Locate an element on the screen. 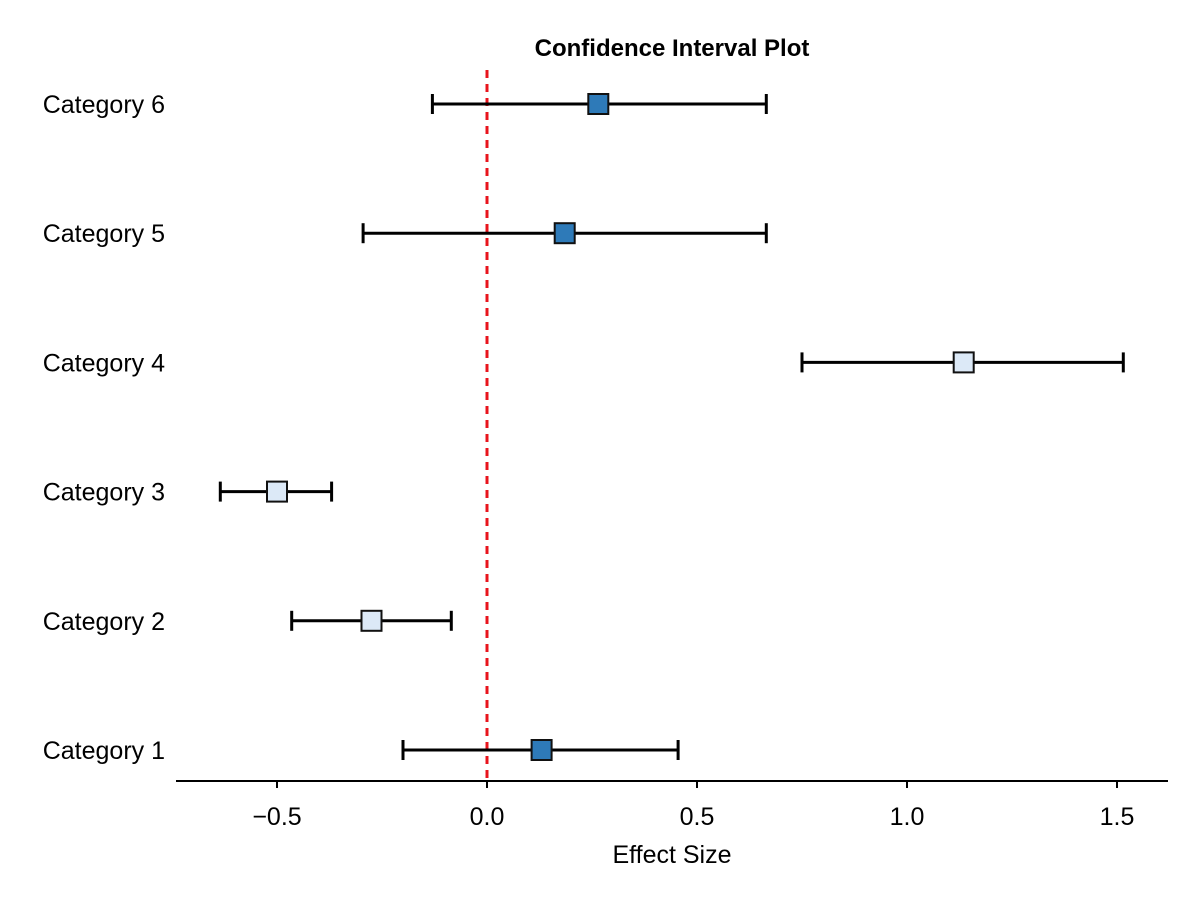  ci-row: Category 2 is located at coordinates (248, 622).